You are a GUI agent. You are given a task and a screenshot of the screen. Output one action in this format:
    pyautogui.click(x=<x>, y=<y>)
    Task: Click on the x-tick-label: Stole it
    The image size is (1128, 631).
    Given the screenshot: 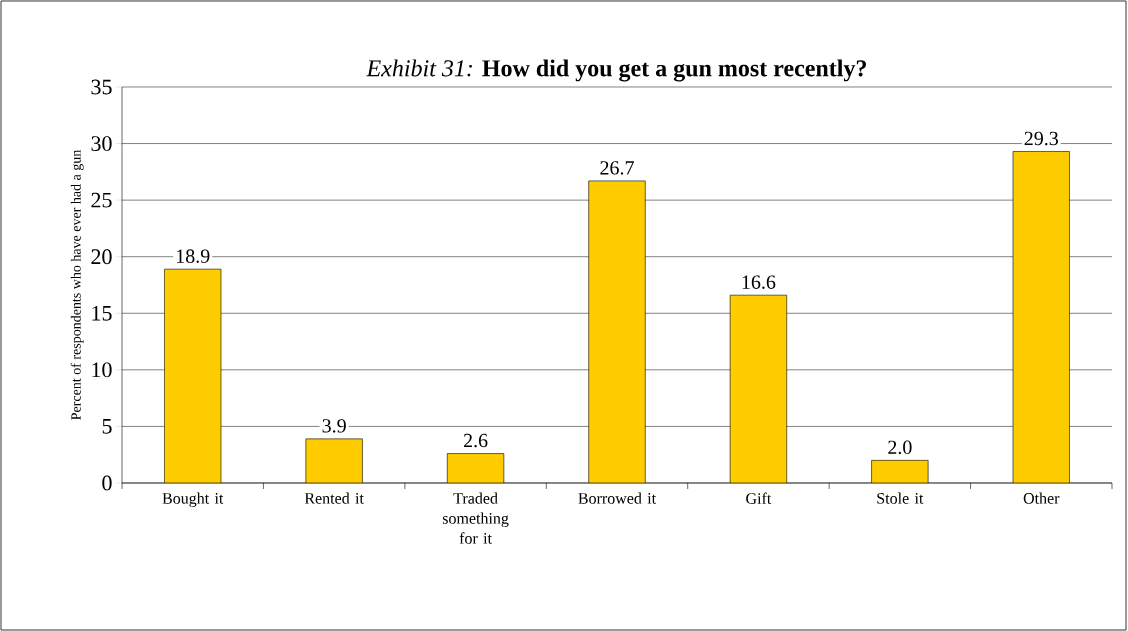 What is the action you would take?
    pyautogui.click(x=900, y=498)
    